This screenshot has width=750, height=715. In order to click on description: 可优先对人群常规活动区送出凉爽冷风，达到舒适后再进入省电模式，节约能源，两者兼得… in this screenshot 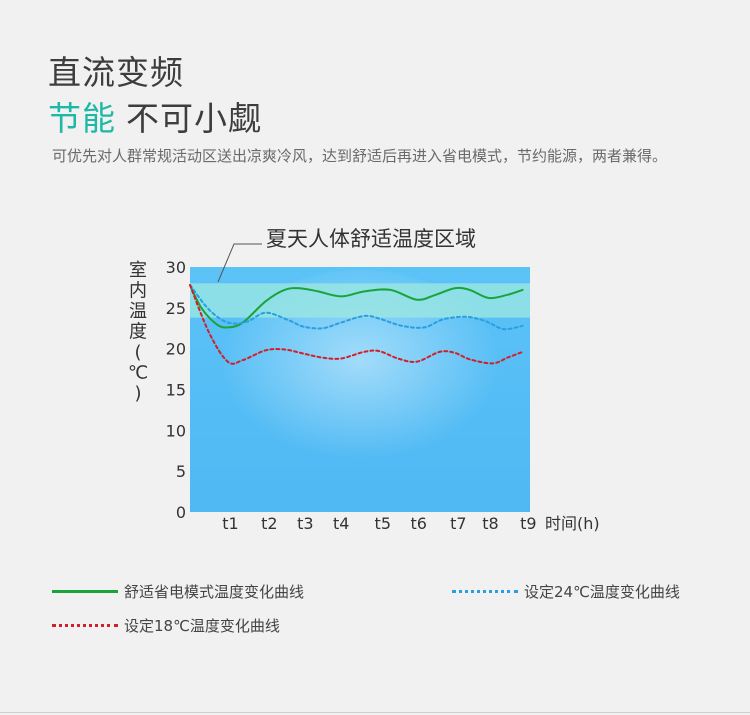, I will do `click(360, 156)`.